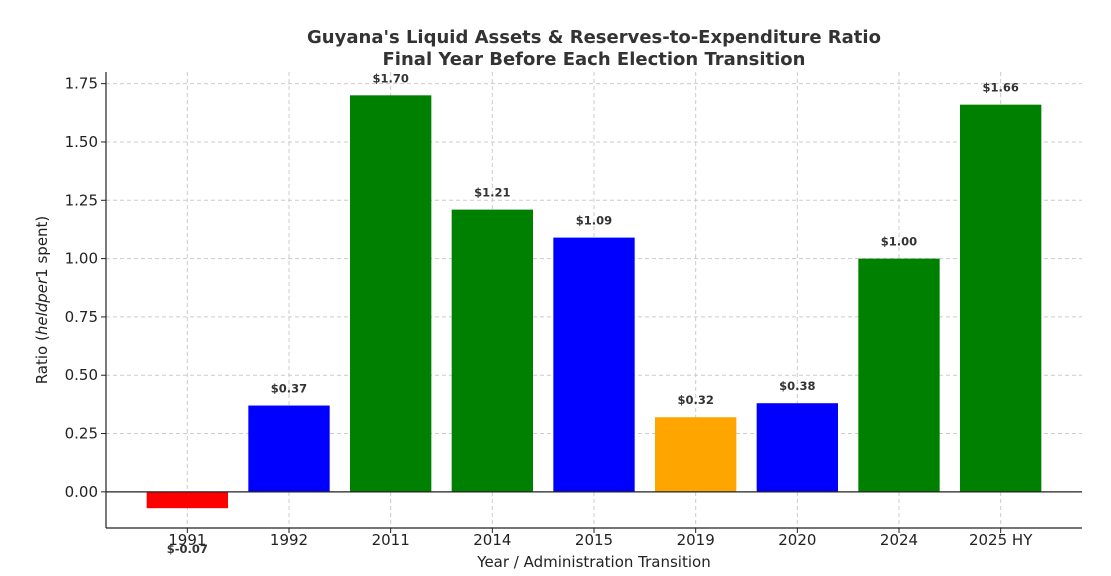 The height and width of the screenshot is (576, 1111). Describe the element at coordinates (797, 386) in the screenshot. I see `bar-value-label: $0.38` at that location.